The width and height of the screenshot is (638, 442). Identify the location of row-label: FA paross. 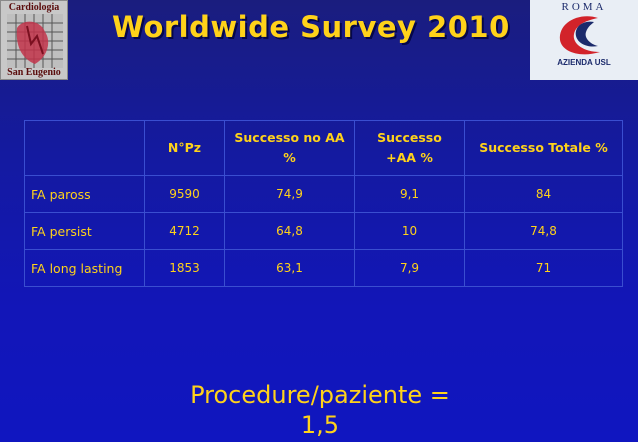
(85, 194).